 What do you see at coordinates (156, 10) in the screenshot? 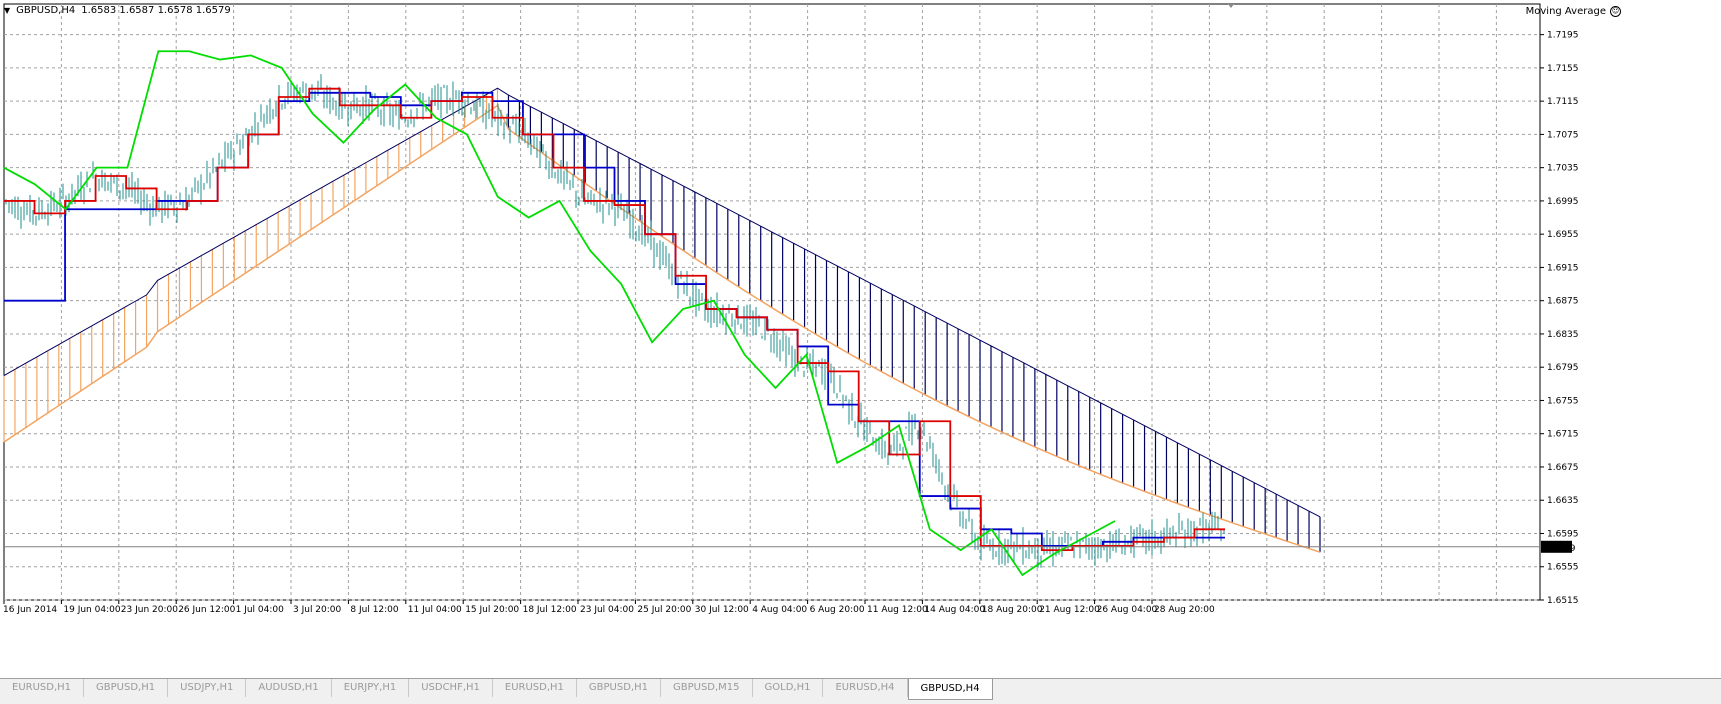
I see `chart-ohlc: 1.6583 1.6587 1.6578 1.6579` at bounding box center [156, 10].